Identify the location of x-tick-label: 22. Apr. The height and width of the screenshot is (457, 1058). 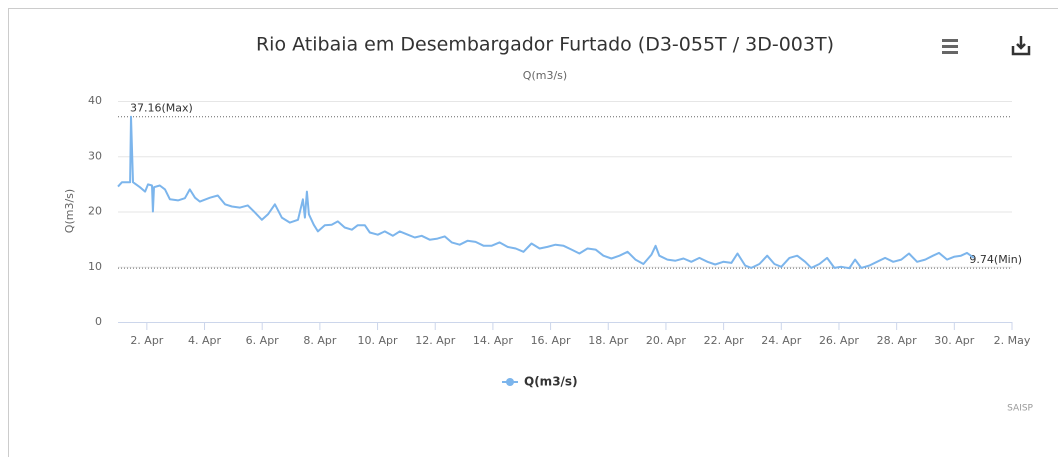
(724, 340).